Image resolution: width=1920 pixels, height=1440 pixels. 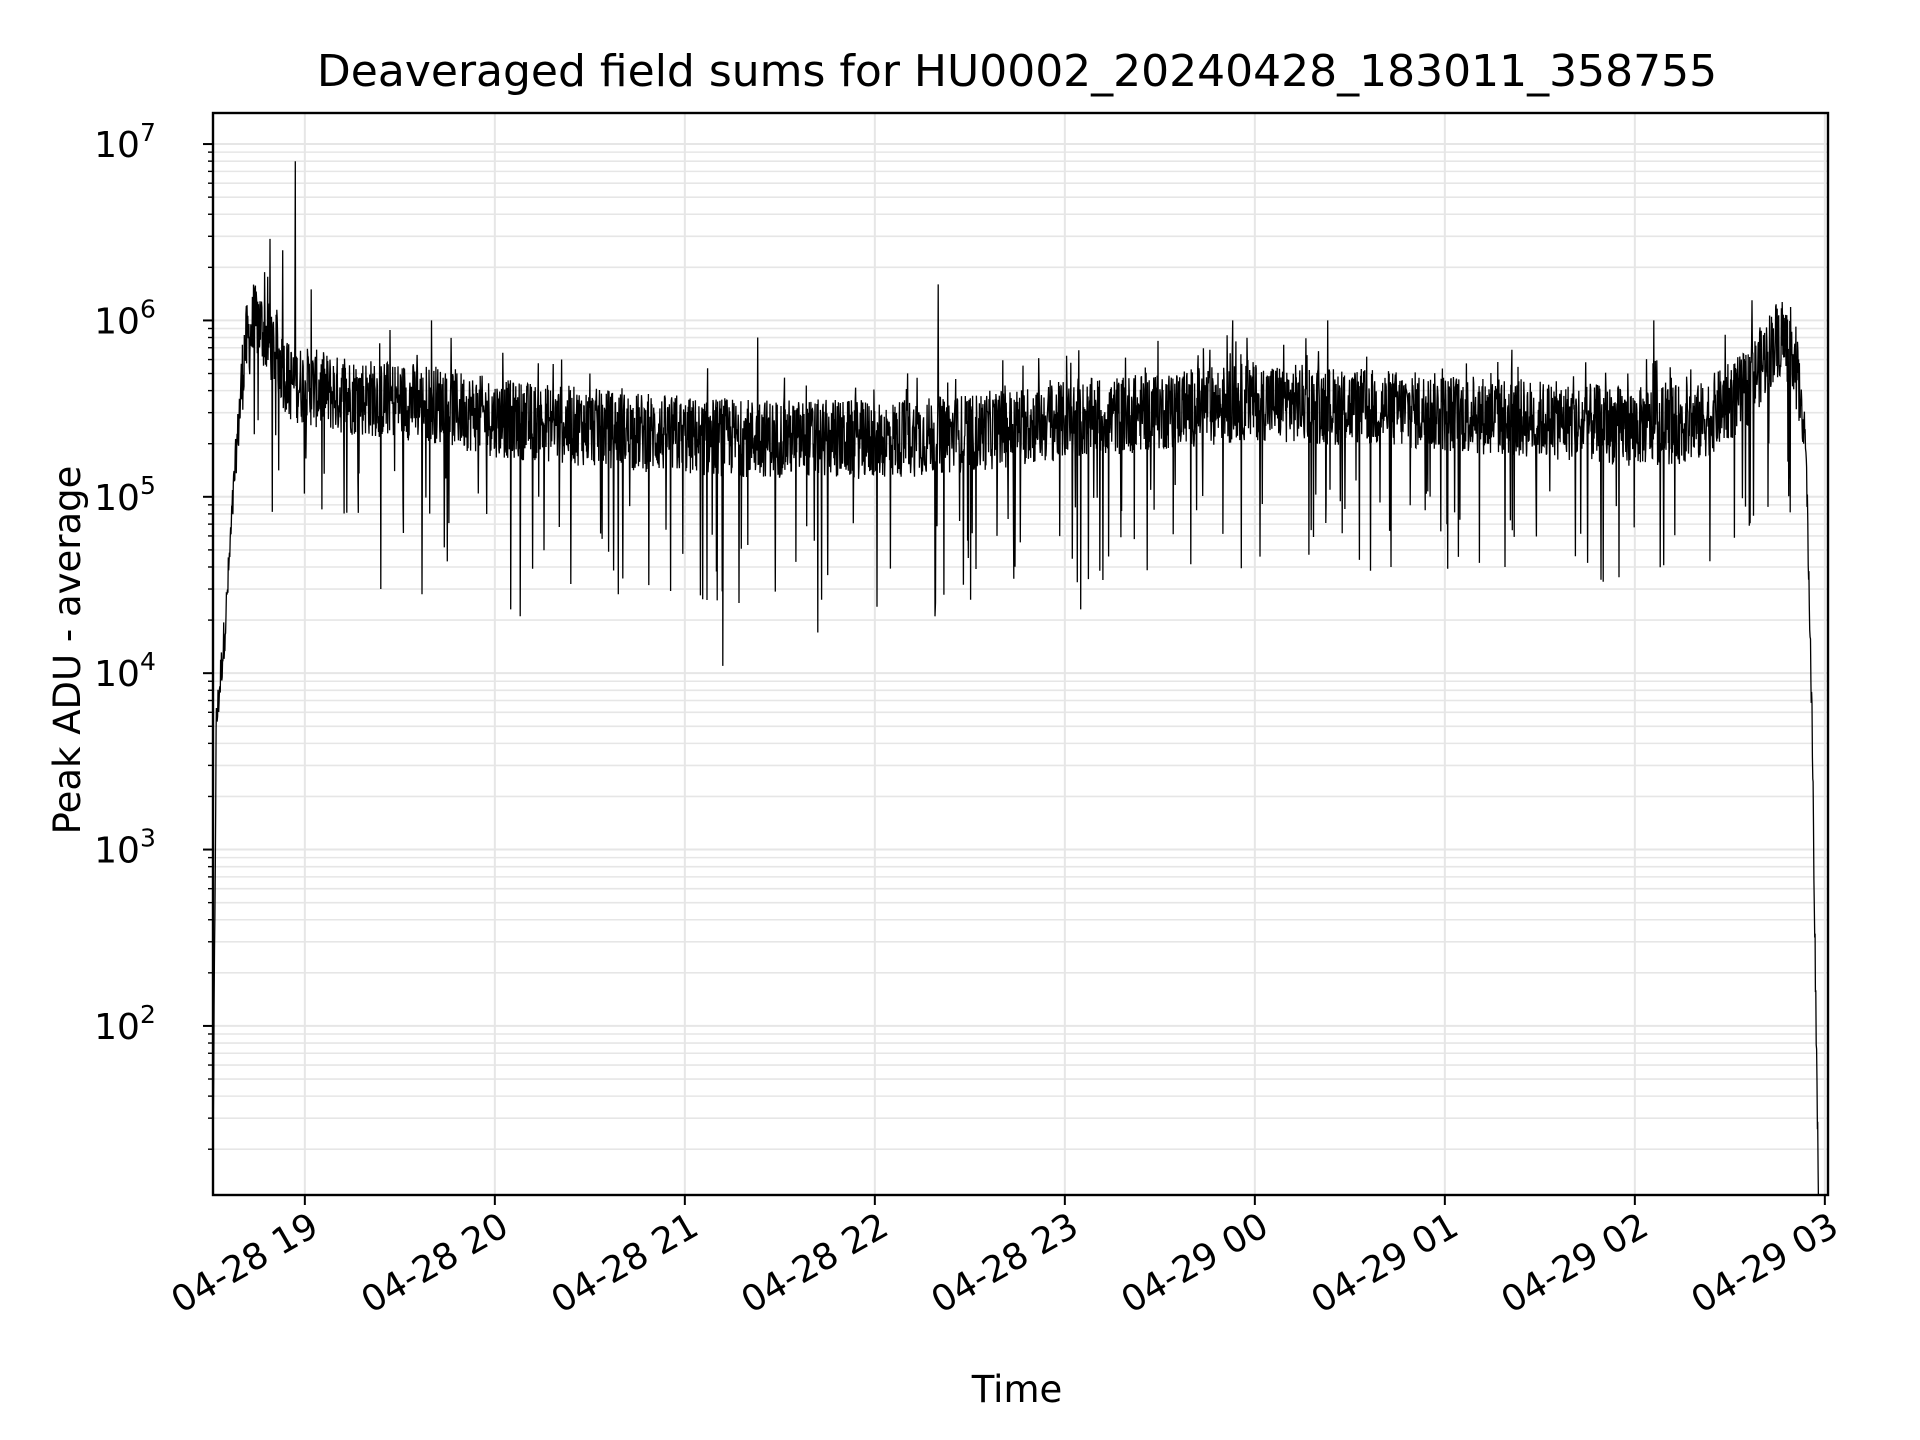 What do you see at coordinates (125, 142) in the screenshot?
I see `y-tick-label: 10⁷` at bounding box center [125, 142].